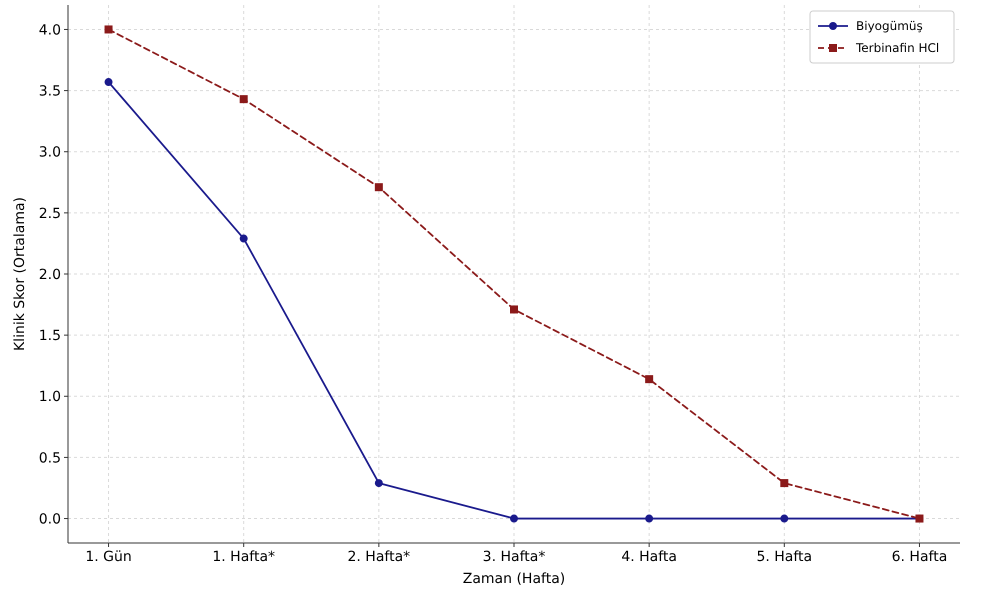 Image resolution: width=998 pixels, height=595 pixels. Describe the element at coordinates (889, 26) in the screenshot. I see `legend-label: Biyogümüş` at that location.